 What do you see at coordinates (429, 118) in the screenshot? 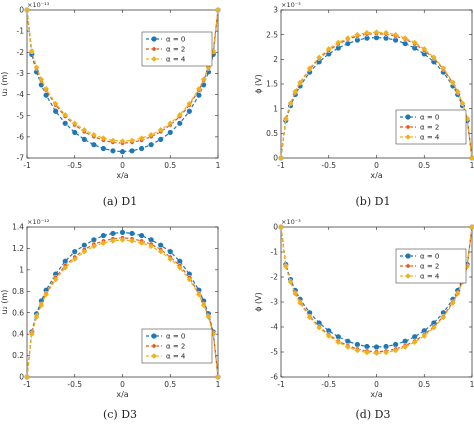
I see `chart-b-legend-label: α = 0` at bounding box center [429, 118].